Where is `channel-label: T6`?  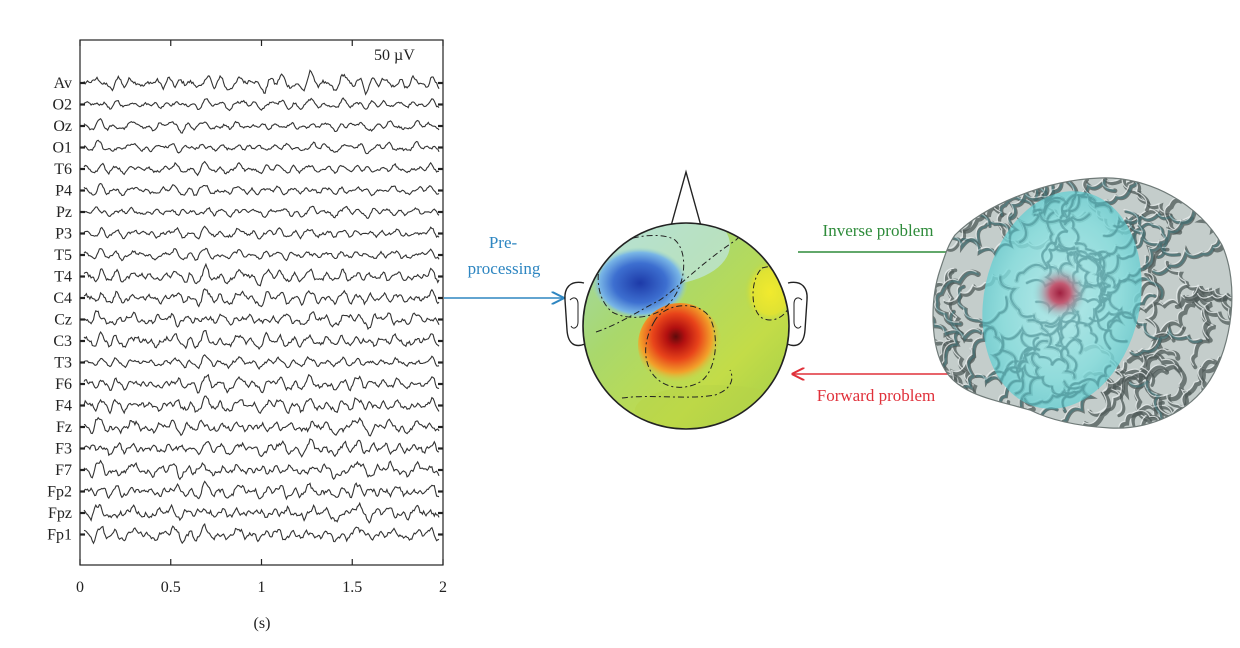
channel-label: T6 is located at coordinates (63, 169).